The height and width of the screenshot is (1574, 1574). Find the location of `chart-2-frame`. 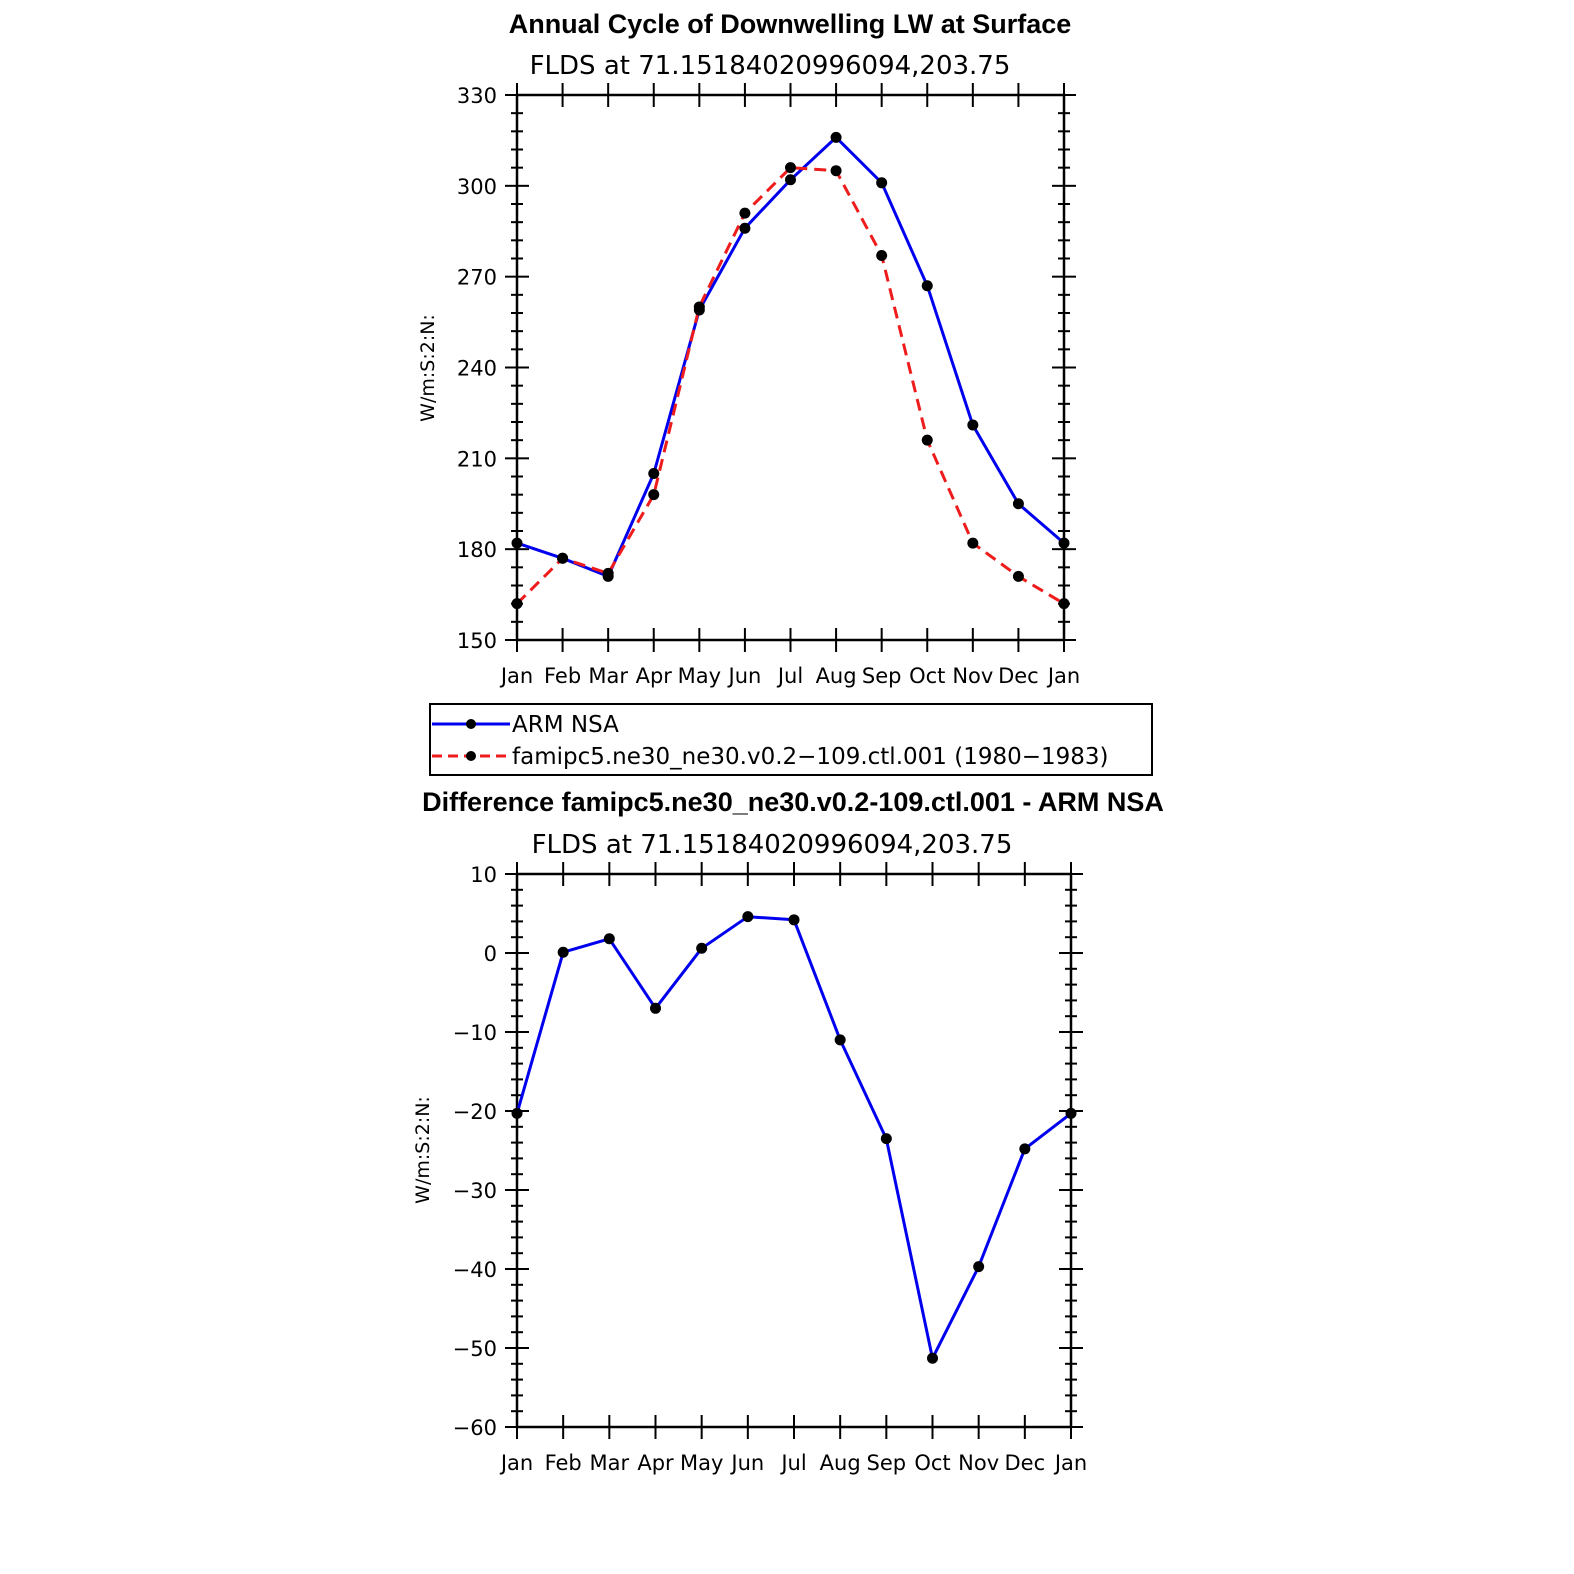

chart-2-frame is located at coordinates (794, 1150).